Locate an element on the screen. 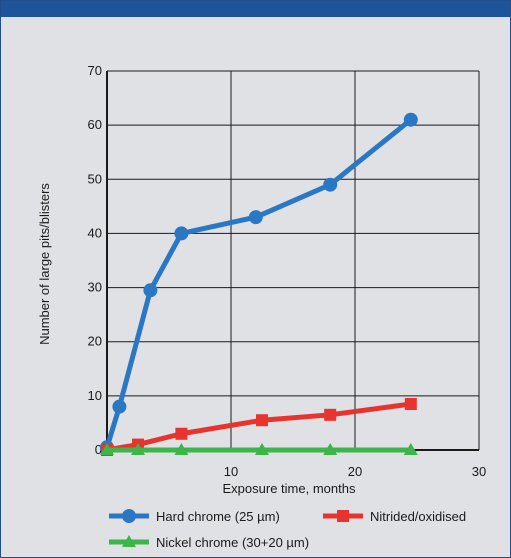 This screenshot has width=511, height=558. legend-item: Nickel chrome (30+20 µm) is located at coordinates (209, 542).